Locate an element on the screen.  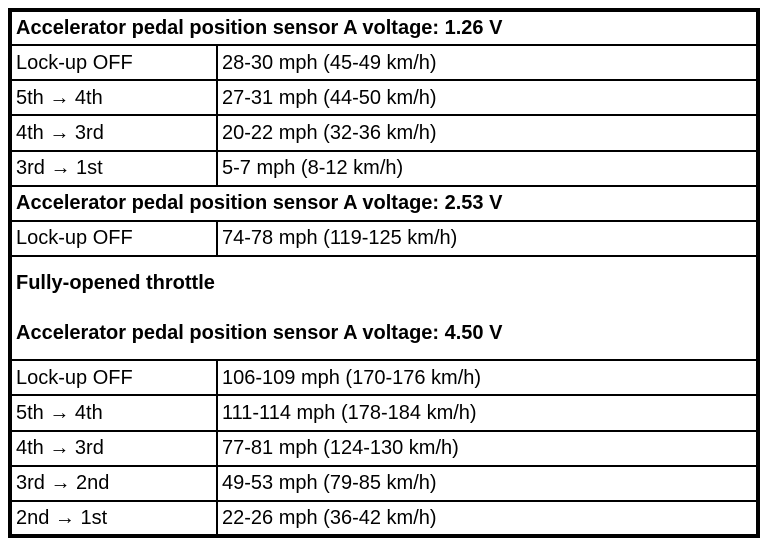
value-cell: 74-78 mph (119-125 km/h) is located at coordinates (487, 238).